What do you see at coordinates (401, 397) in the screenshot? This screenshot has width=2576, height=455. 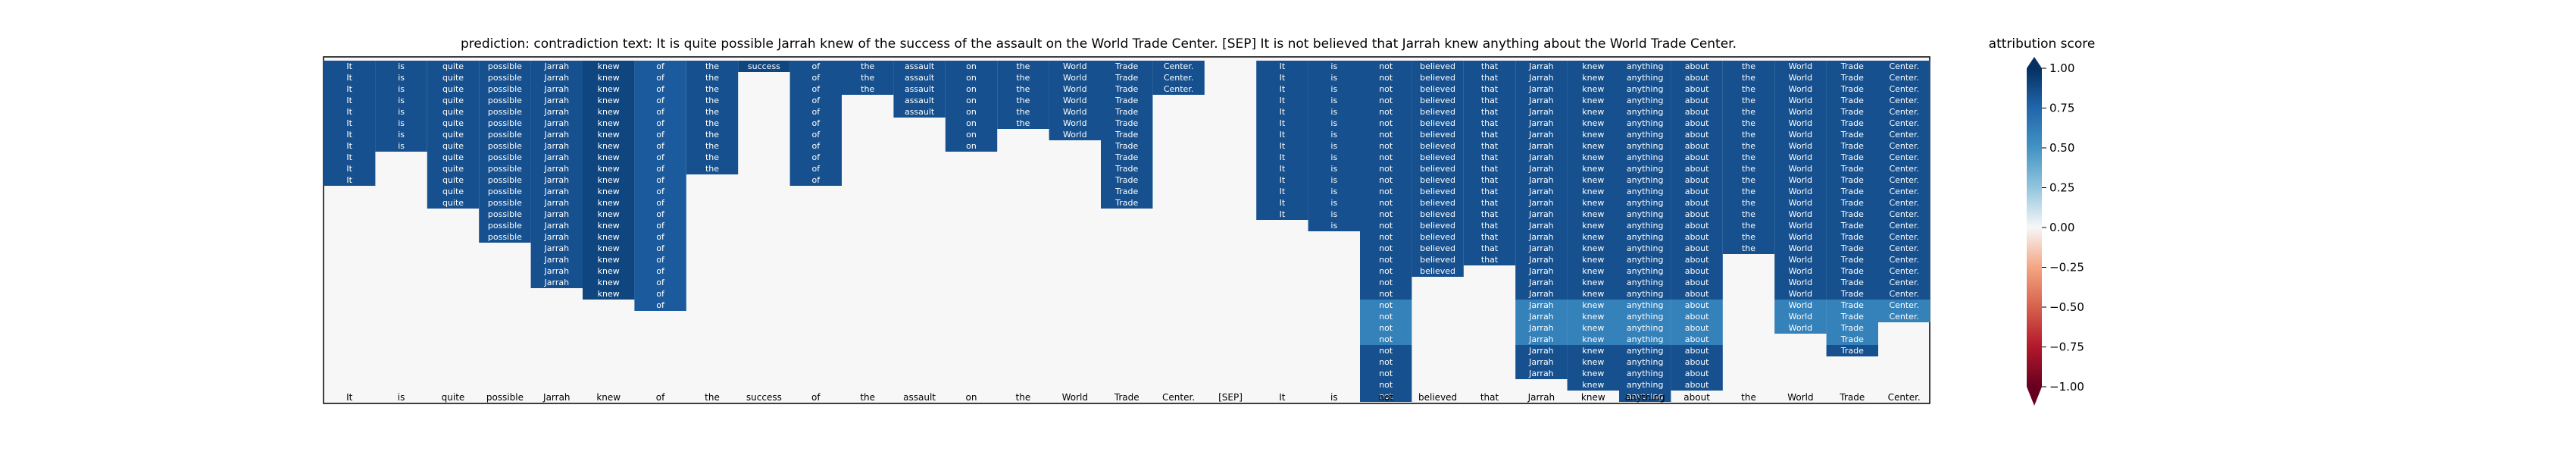 I see `x-axis-token-label: is` at bounding box center [401, 397].